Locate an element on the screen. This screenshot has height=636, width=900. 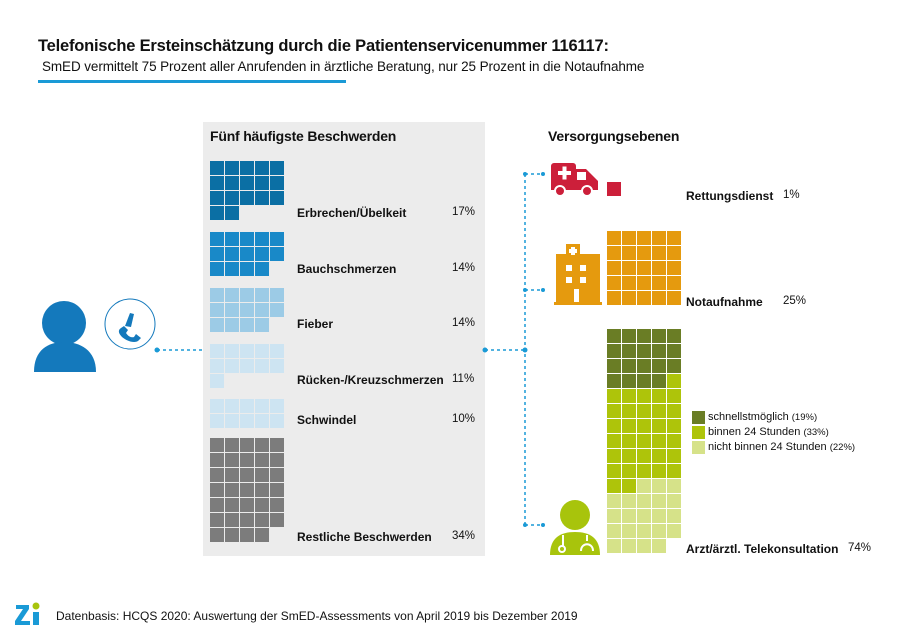
category-value: 1% is located at coordinates (791, 195).